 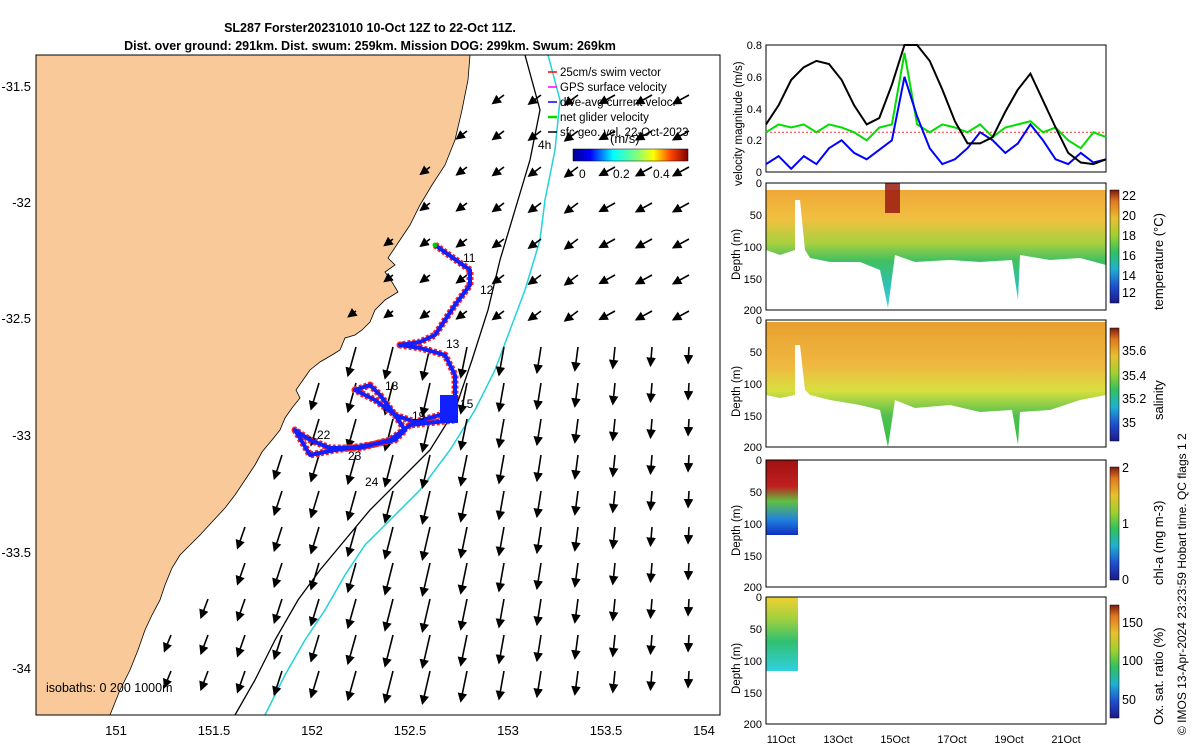 What do you see at coordinates (942, 246) in the screenshot?
I see `temperature-panel` at bounding box center [942, 246].